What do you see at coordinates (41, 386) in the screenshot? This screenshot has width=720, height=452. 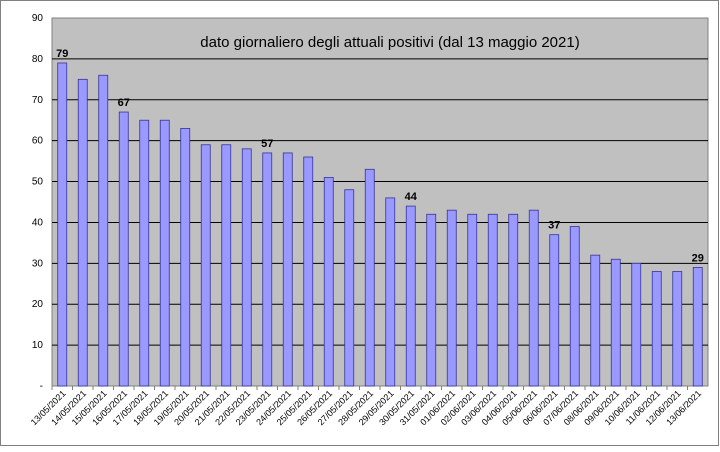 I see `y-tick-label: -` at bounding box center [41, 386].